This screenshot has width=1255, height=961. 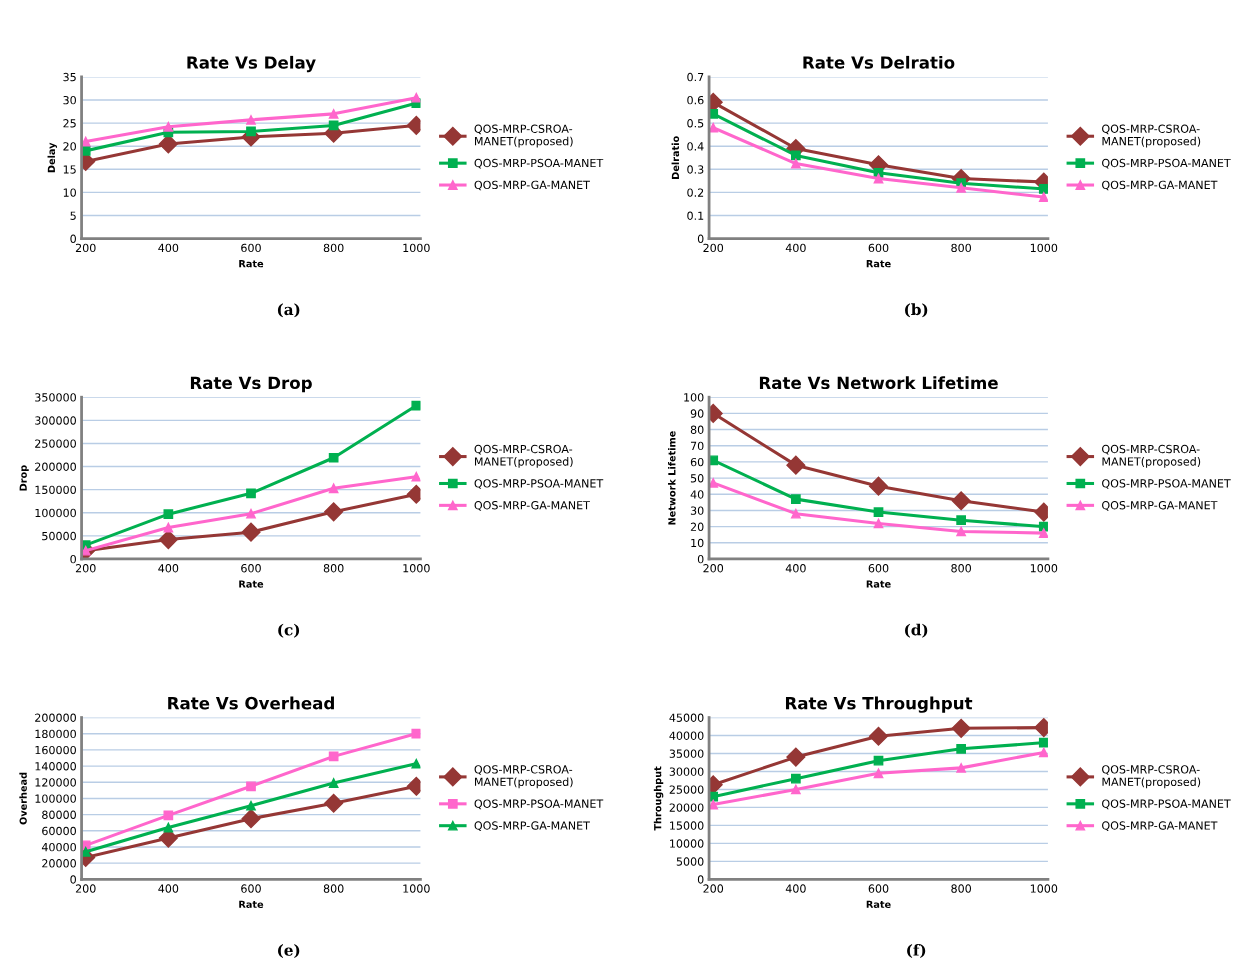 I want to click on y-tick-label: 60000, so click(x=59, y=831).